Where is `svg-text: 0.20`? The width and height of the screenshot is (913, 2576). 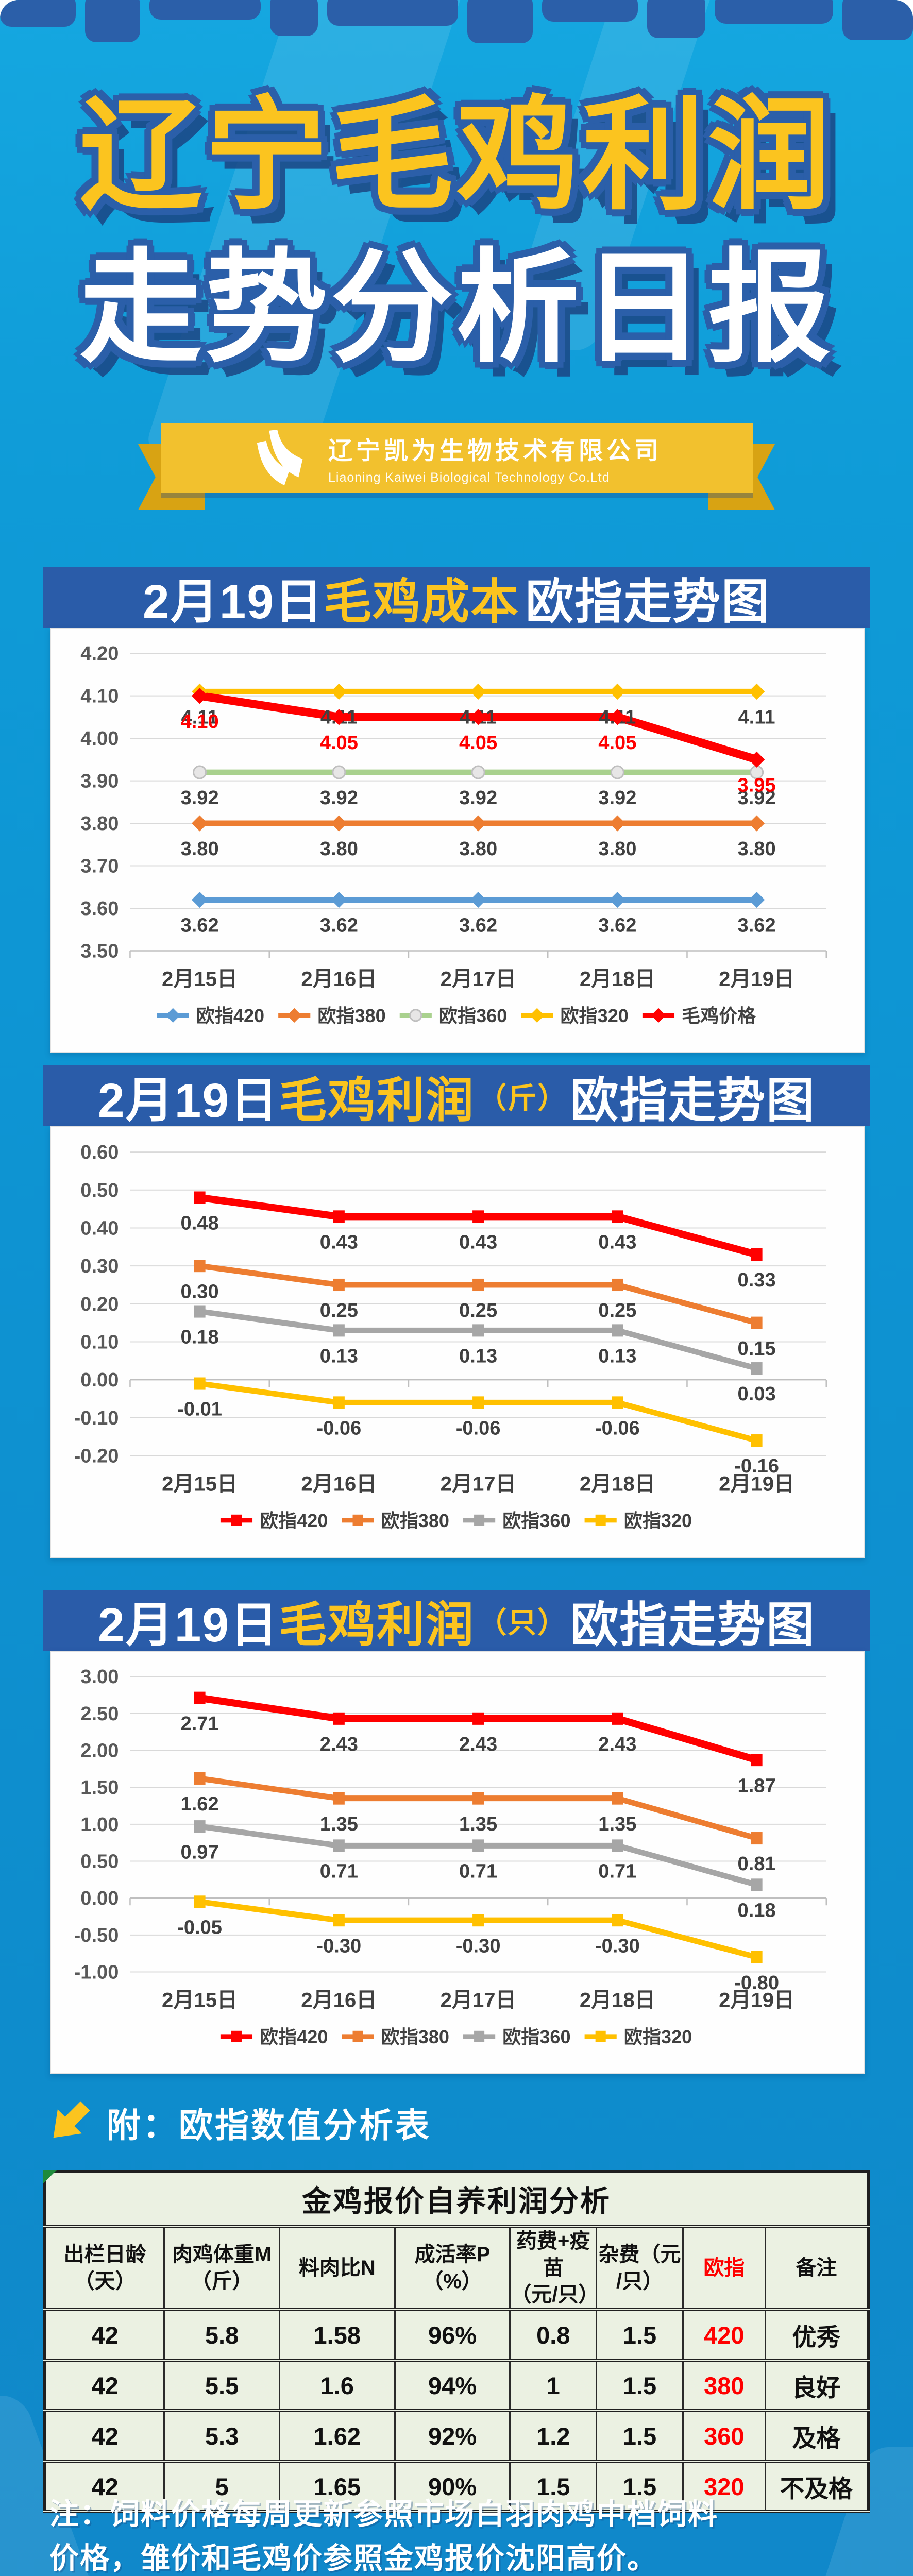
svg-text: 0.20 is located at coordinates (99, 1304).